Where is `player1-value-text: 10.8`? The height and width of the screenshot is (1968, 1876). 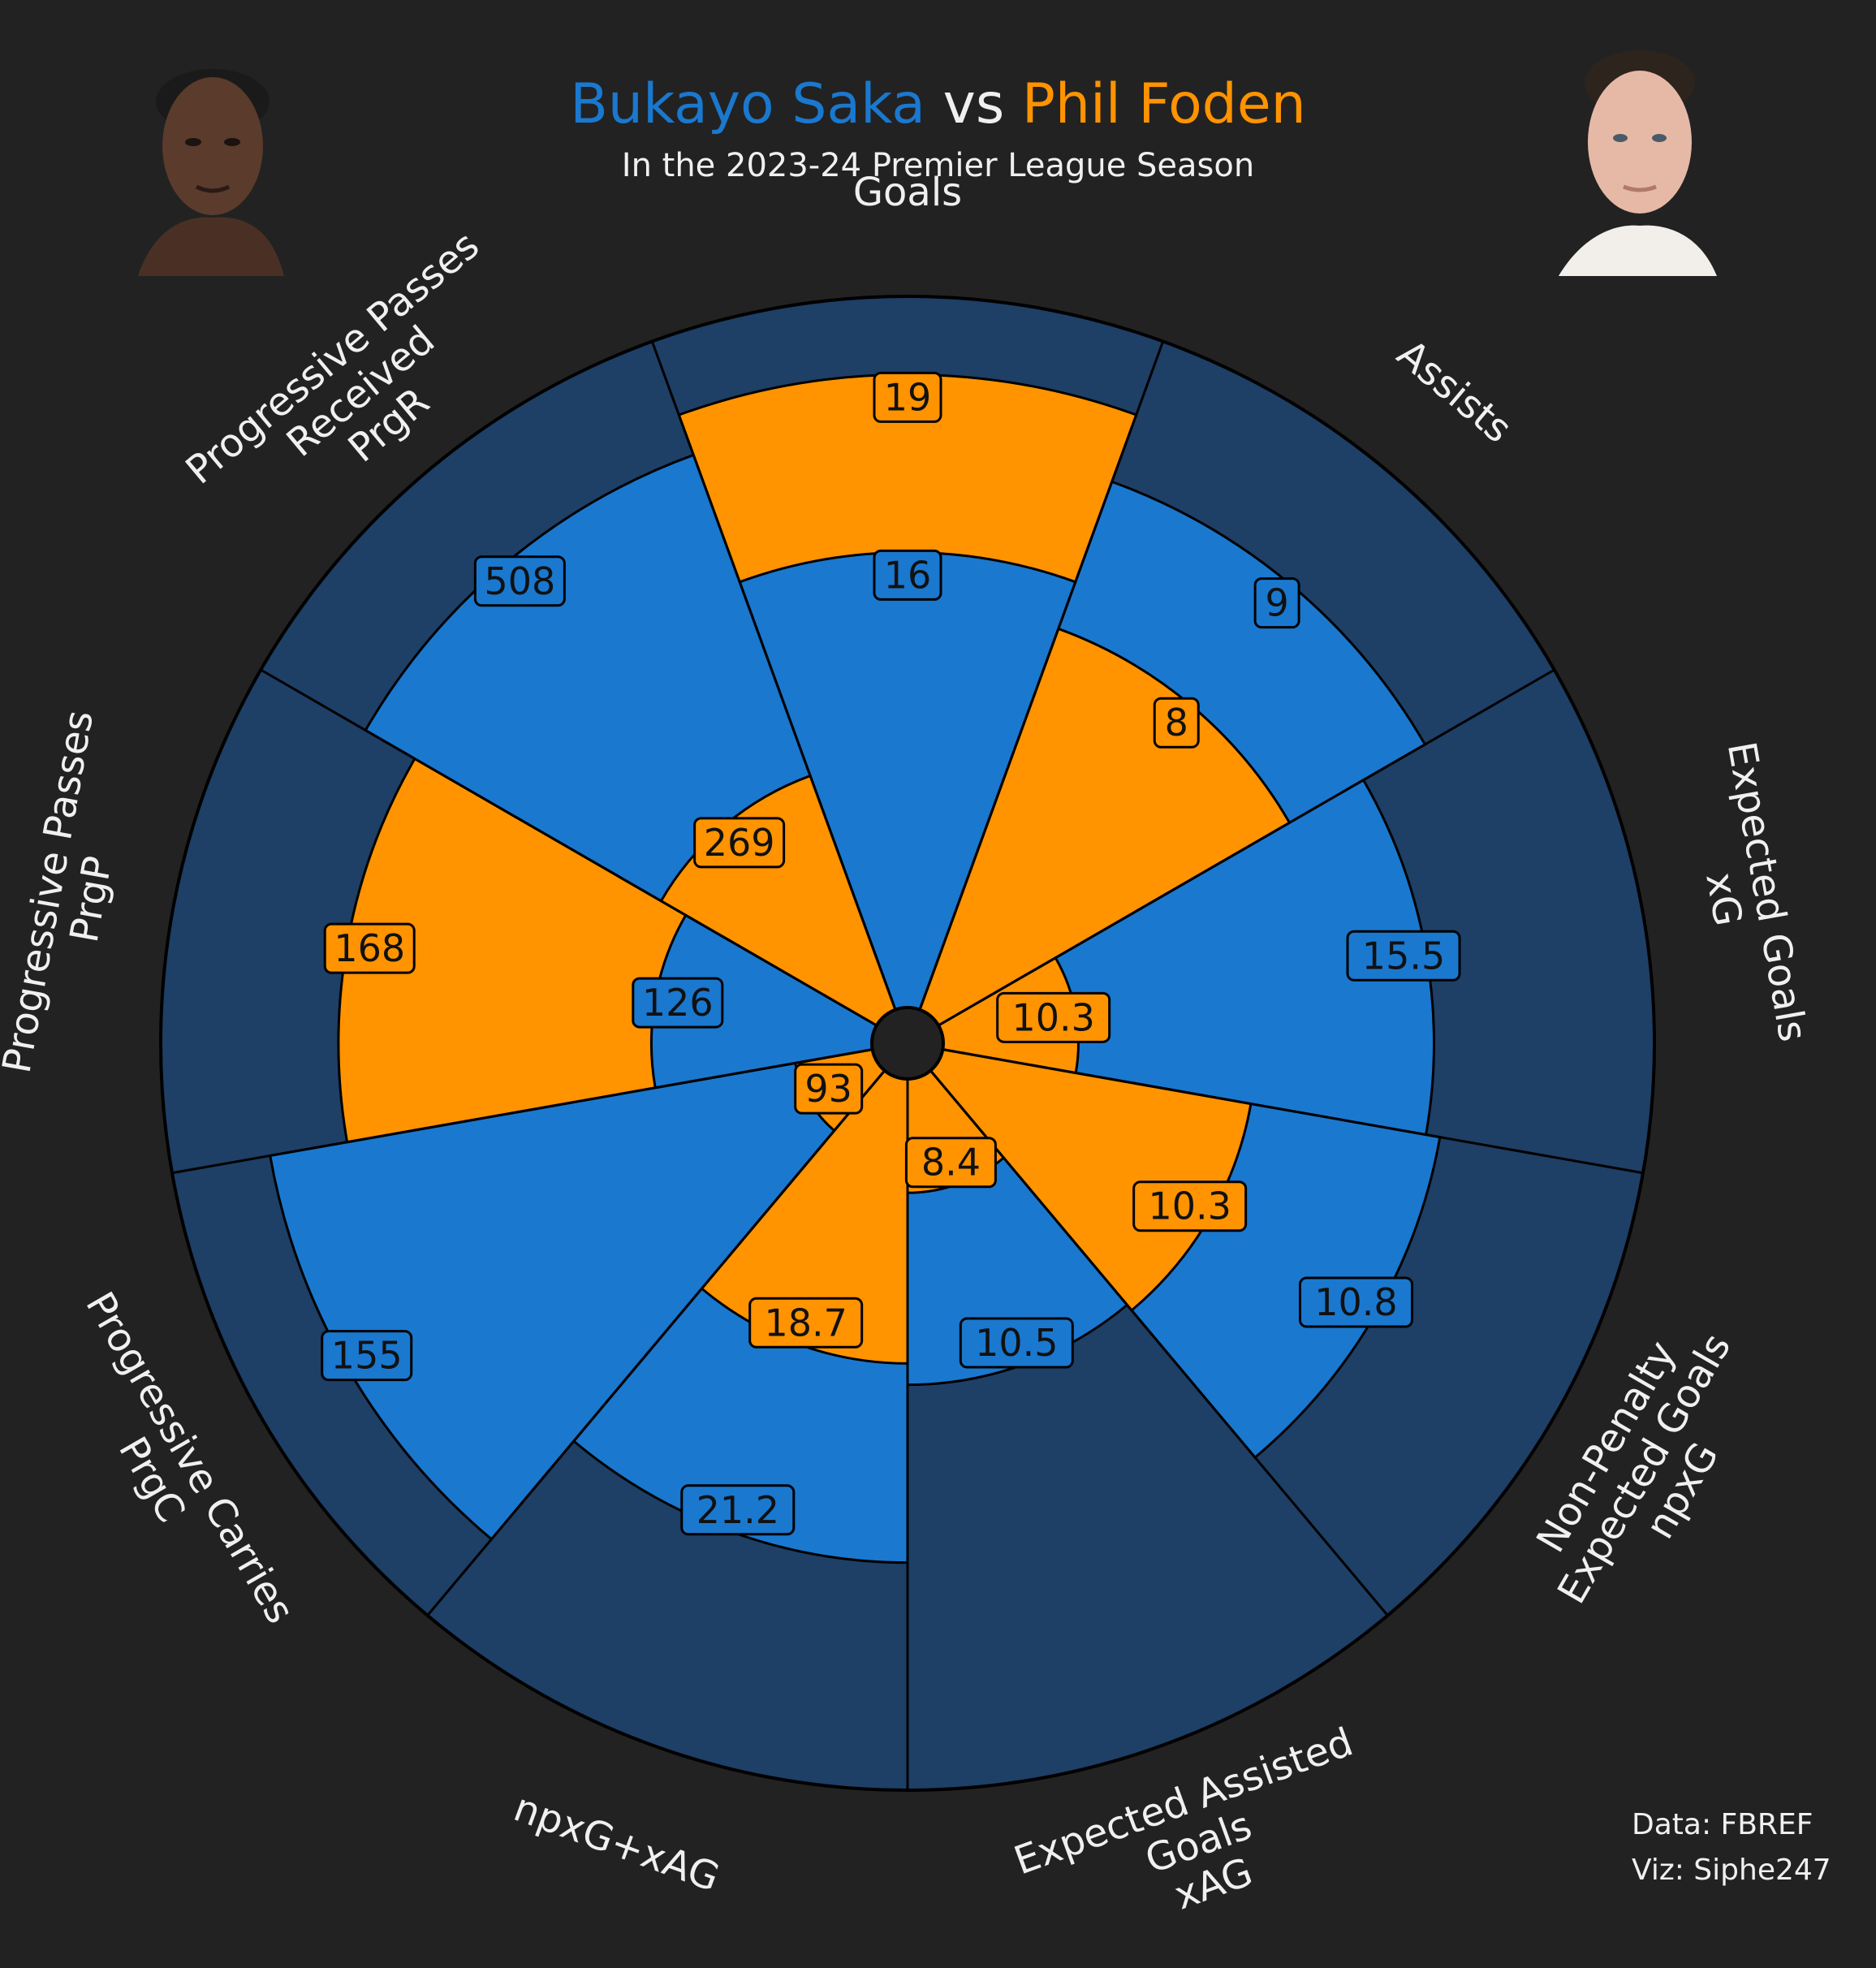
player1-value-text: 10.8 is located at coordinates (1355, 1302).